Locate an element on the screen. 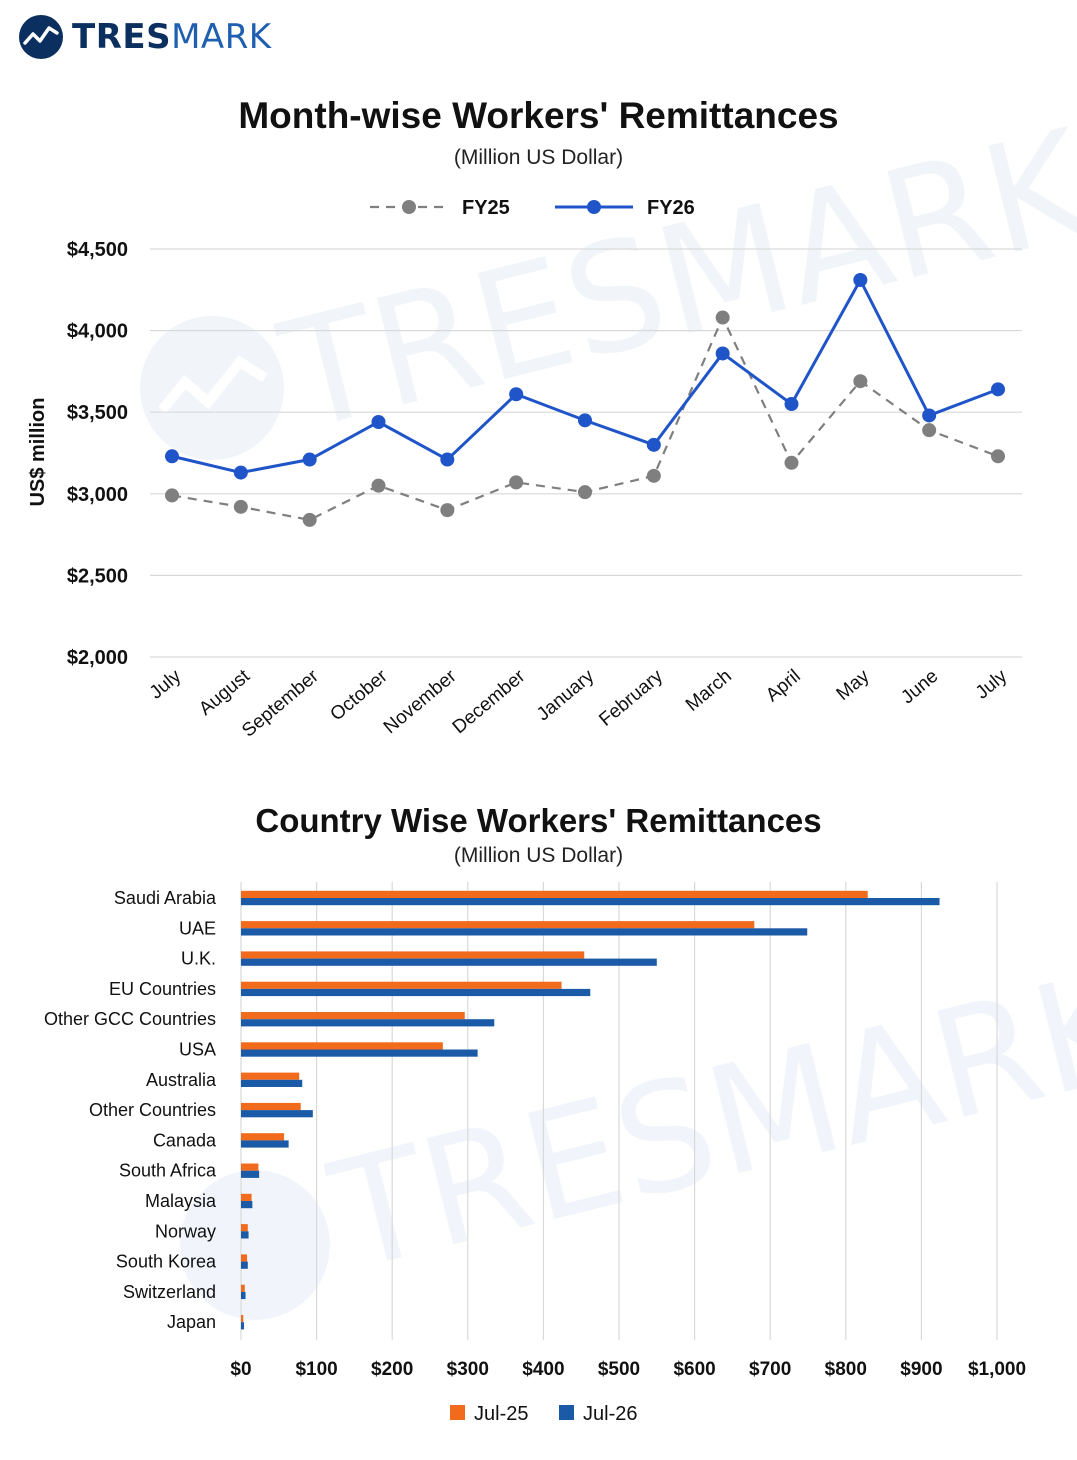 This screenshot has width=1077, height=1460. x-tick-label: August is located at coordinates (224, 692).